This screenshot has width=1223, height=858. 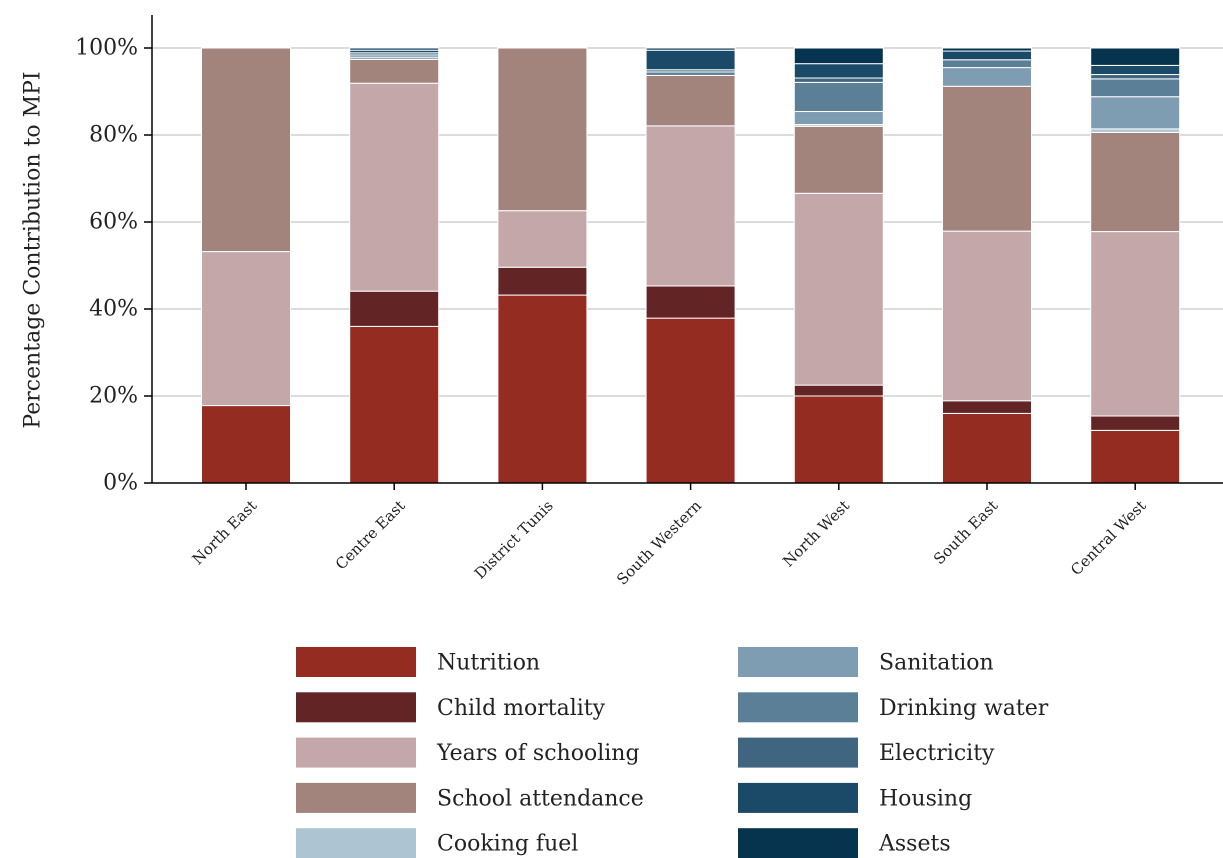 What do you see at coordinates (937, 753) in the screenshot?
I see `legend-label: Electricity` at bounding box center [937, 753].